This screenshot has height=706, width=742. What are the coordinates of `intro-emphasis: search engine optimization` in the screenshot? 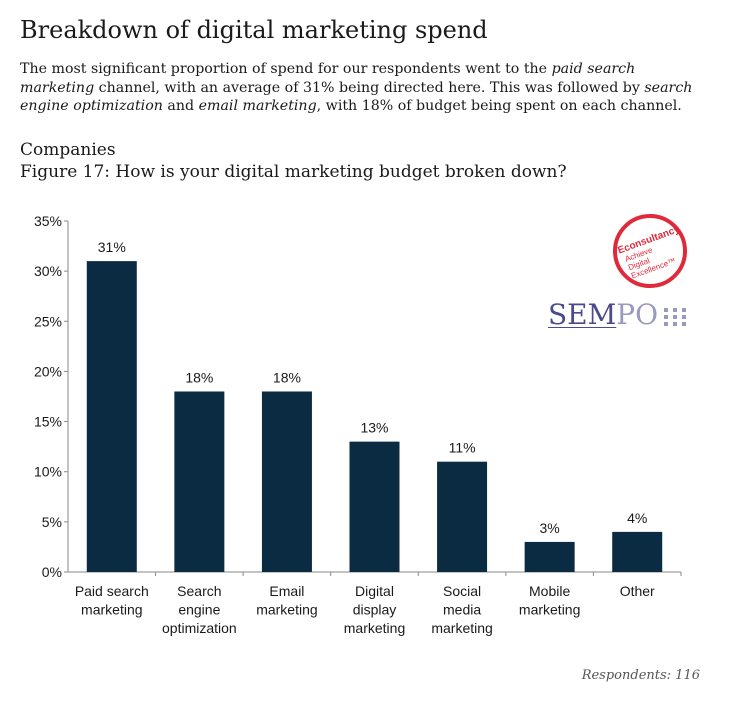 It's located at (356, 97).